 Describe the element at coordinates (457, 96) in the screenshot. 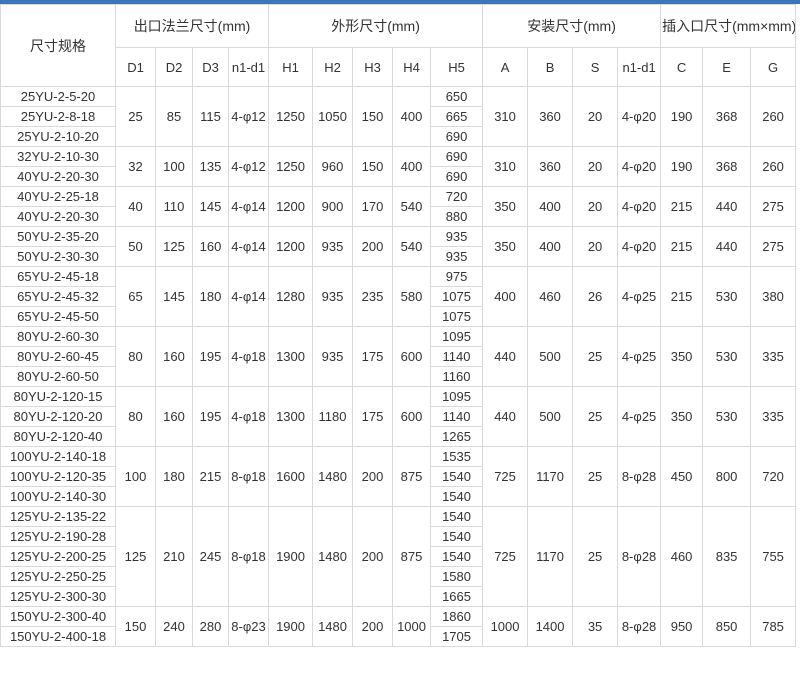

I see `h5-value-cell: 650` at that location.